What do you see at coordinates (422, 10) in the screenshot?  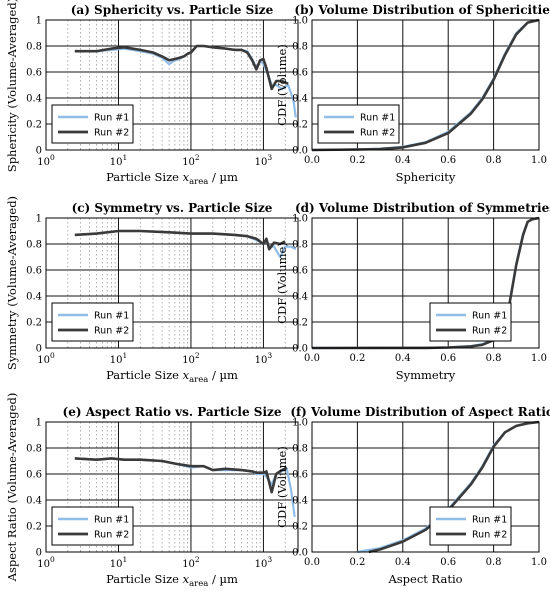 I see `panel-title: (b) Volume Distribution of Sphericities` at bounding box center [422, 10].